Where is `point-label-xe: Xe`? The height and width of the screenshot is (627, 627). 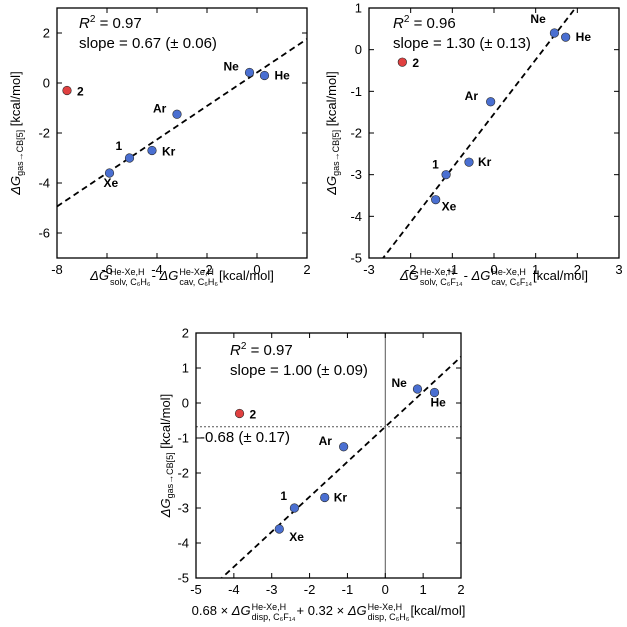 point-label-xe: Xe is located at coordinates (296, 537).